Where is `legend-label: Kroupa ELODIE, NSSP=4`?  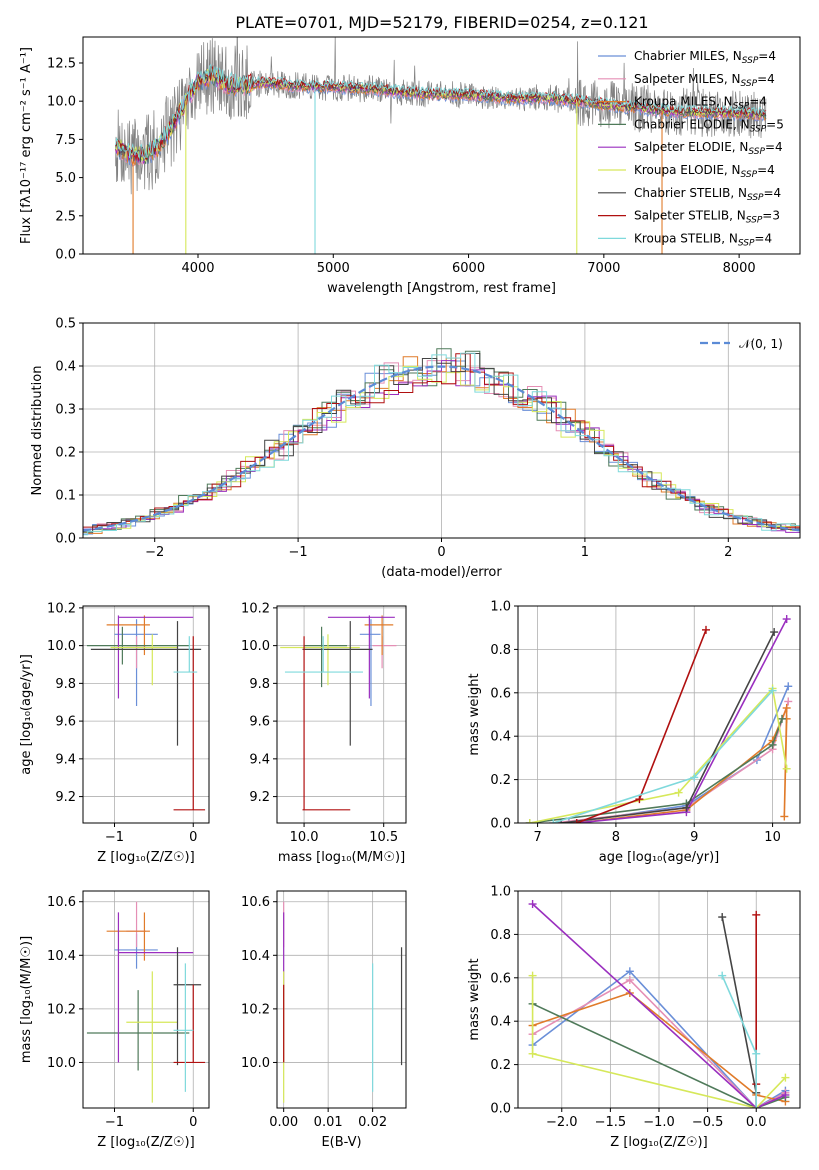 legend-label: Kroupa ELODIE, NSSP=4 is located at coordinates (704, 171).